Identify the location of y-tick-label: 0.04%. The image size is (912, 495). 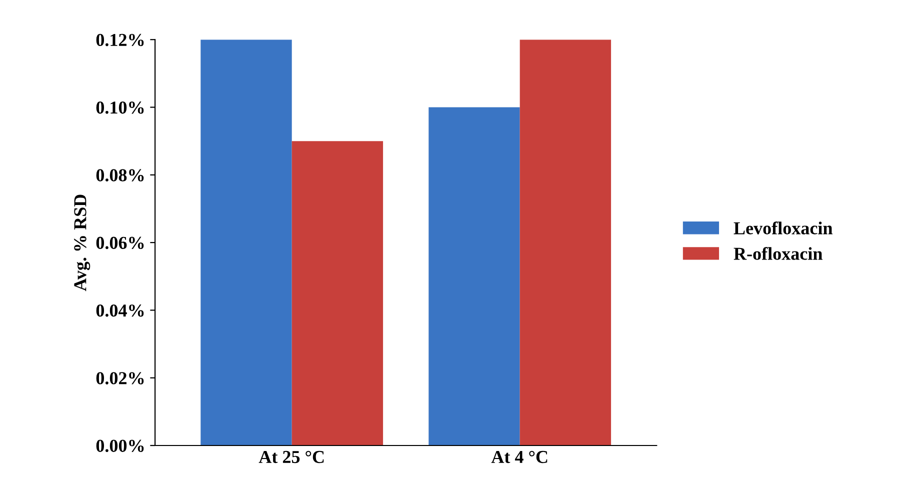
(120, 310).